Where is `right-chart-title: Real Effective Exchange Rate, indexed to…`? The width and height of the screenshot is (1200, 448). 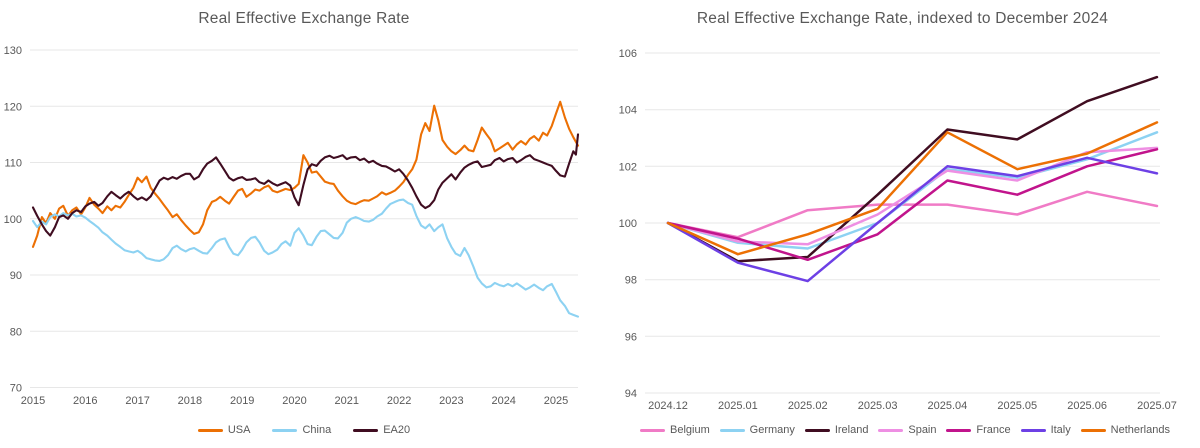 right-chart-title: Real Effective Exchange Rate, indexed to… is located at coordinates (902, 18).